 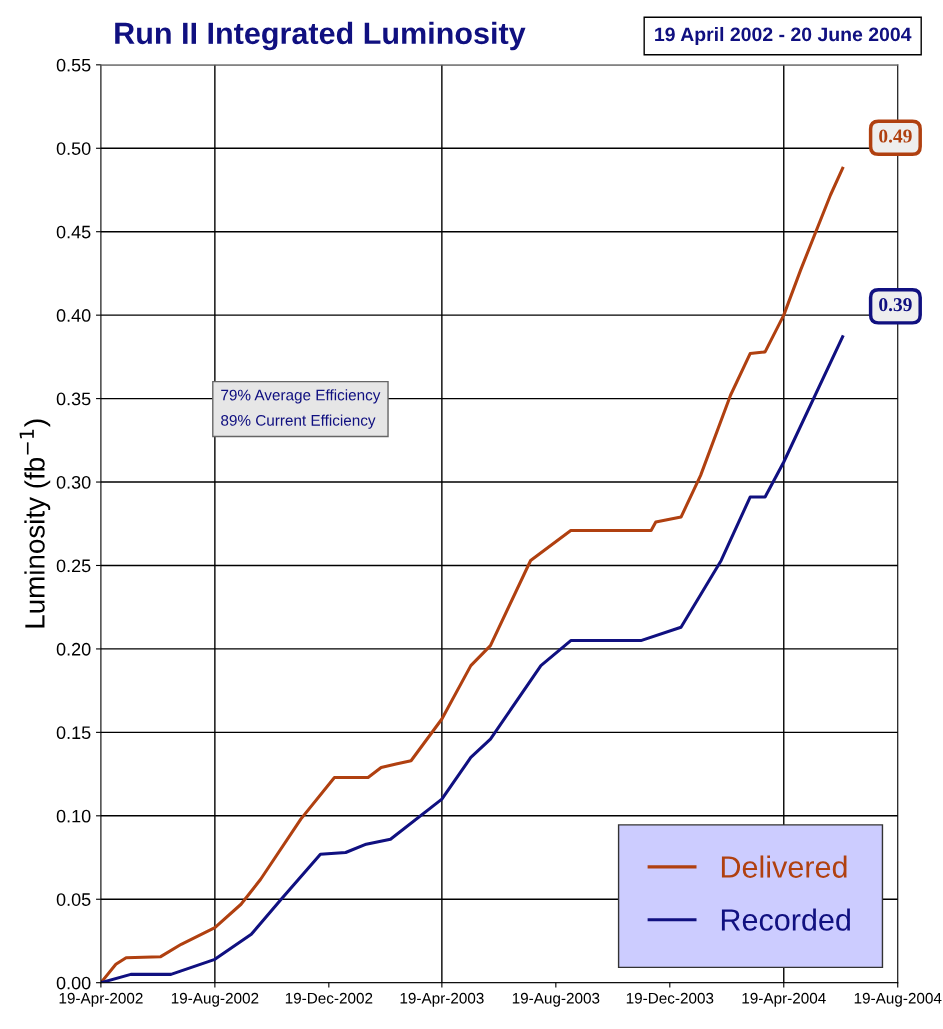 I want to click on legend-label: Delivered, so click(x=784, y=866).